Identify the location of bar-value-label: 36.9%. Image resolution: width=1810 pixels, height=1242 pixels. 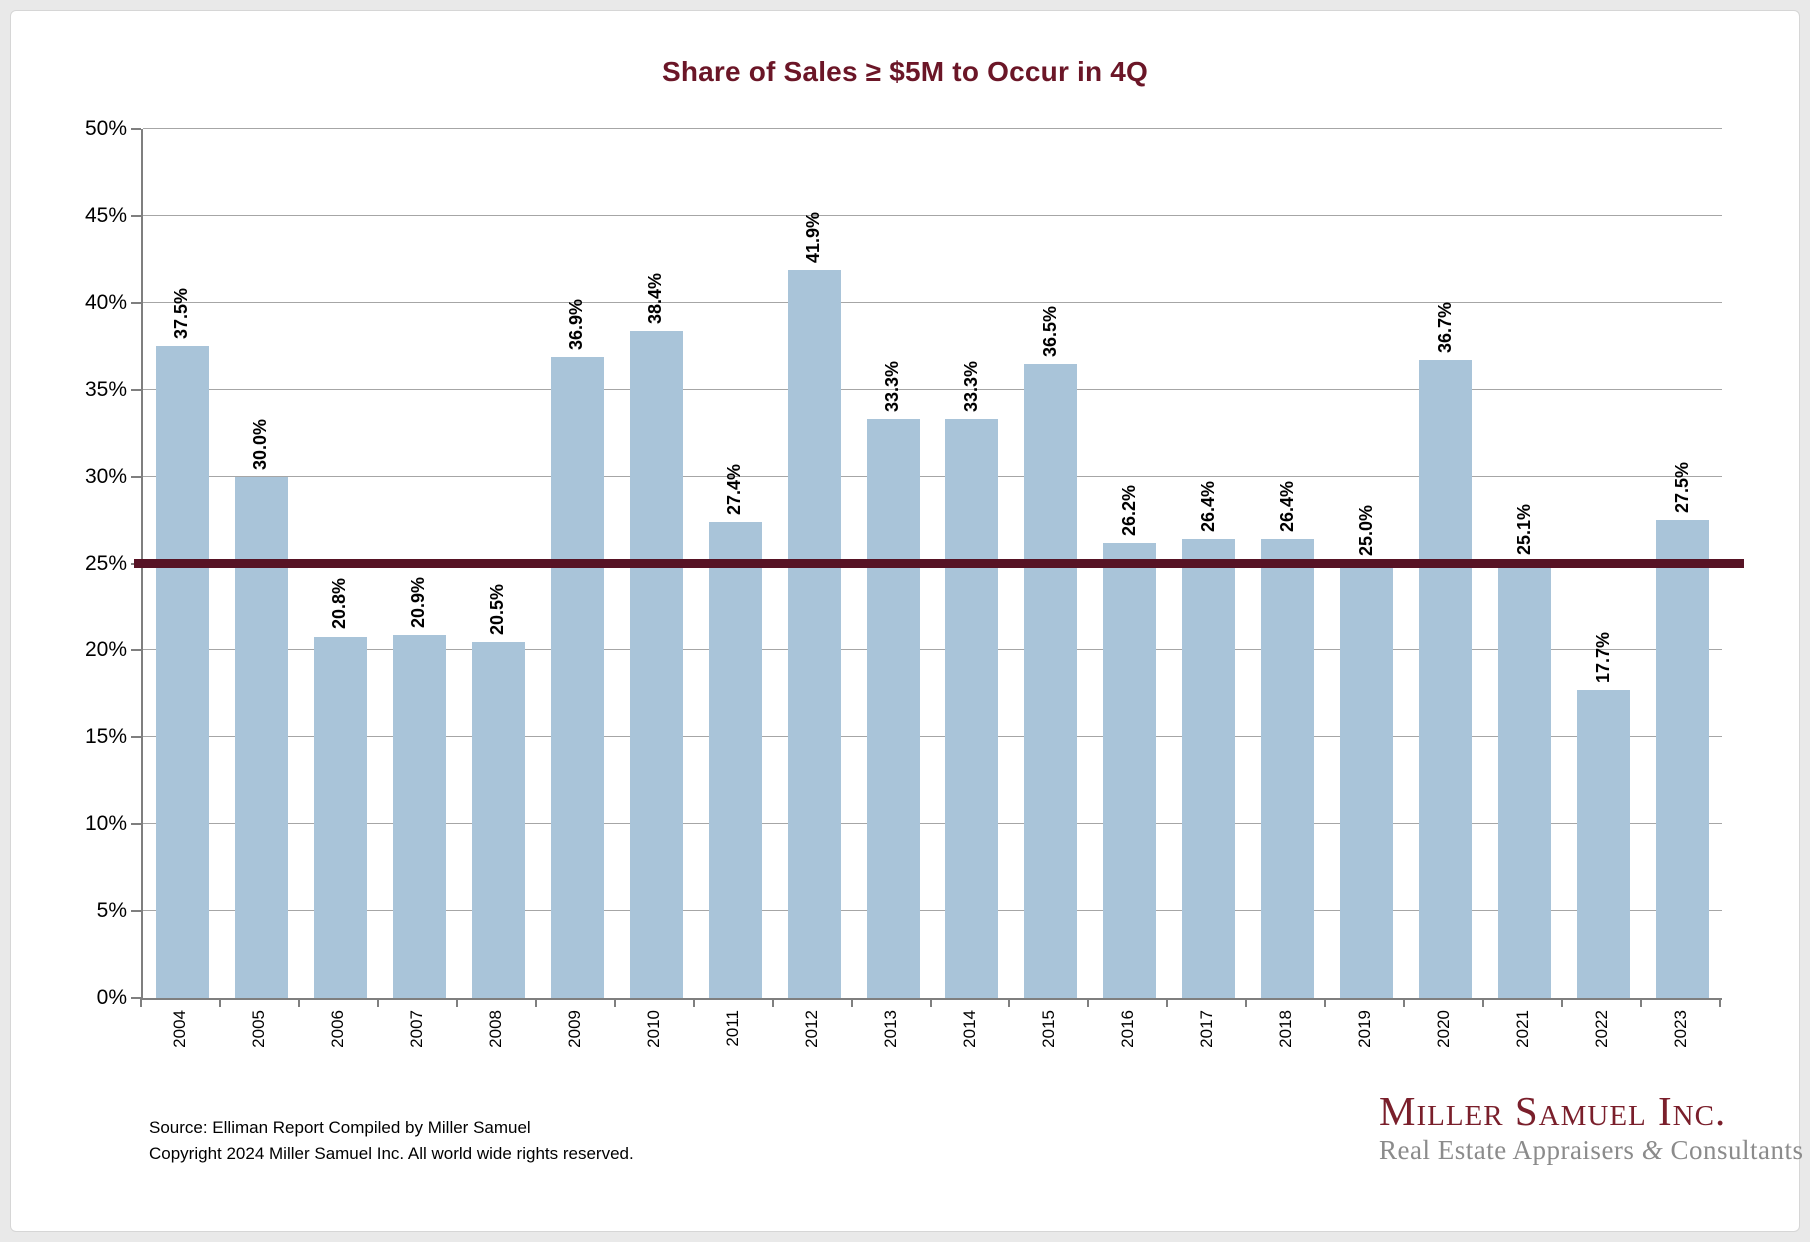
(576, 324).